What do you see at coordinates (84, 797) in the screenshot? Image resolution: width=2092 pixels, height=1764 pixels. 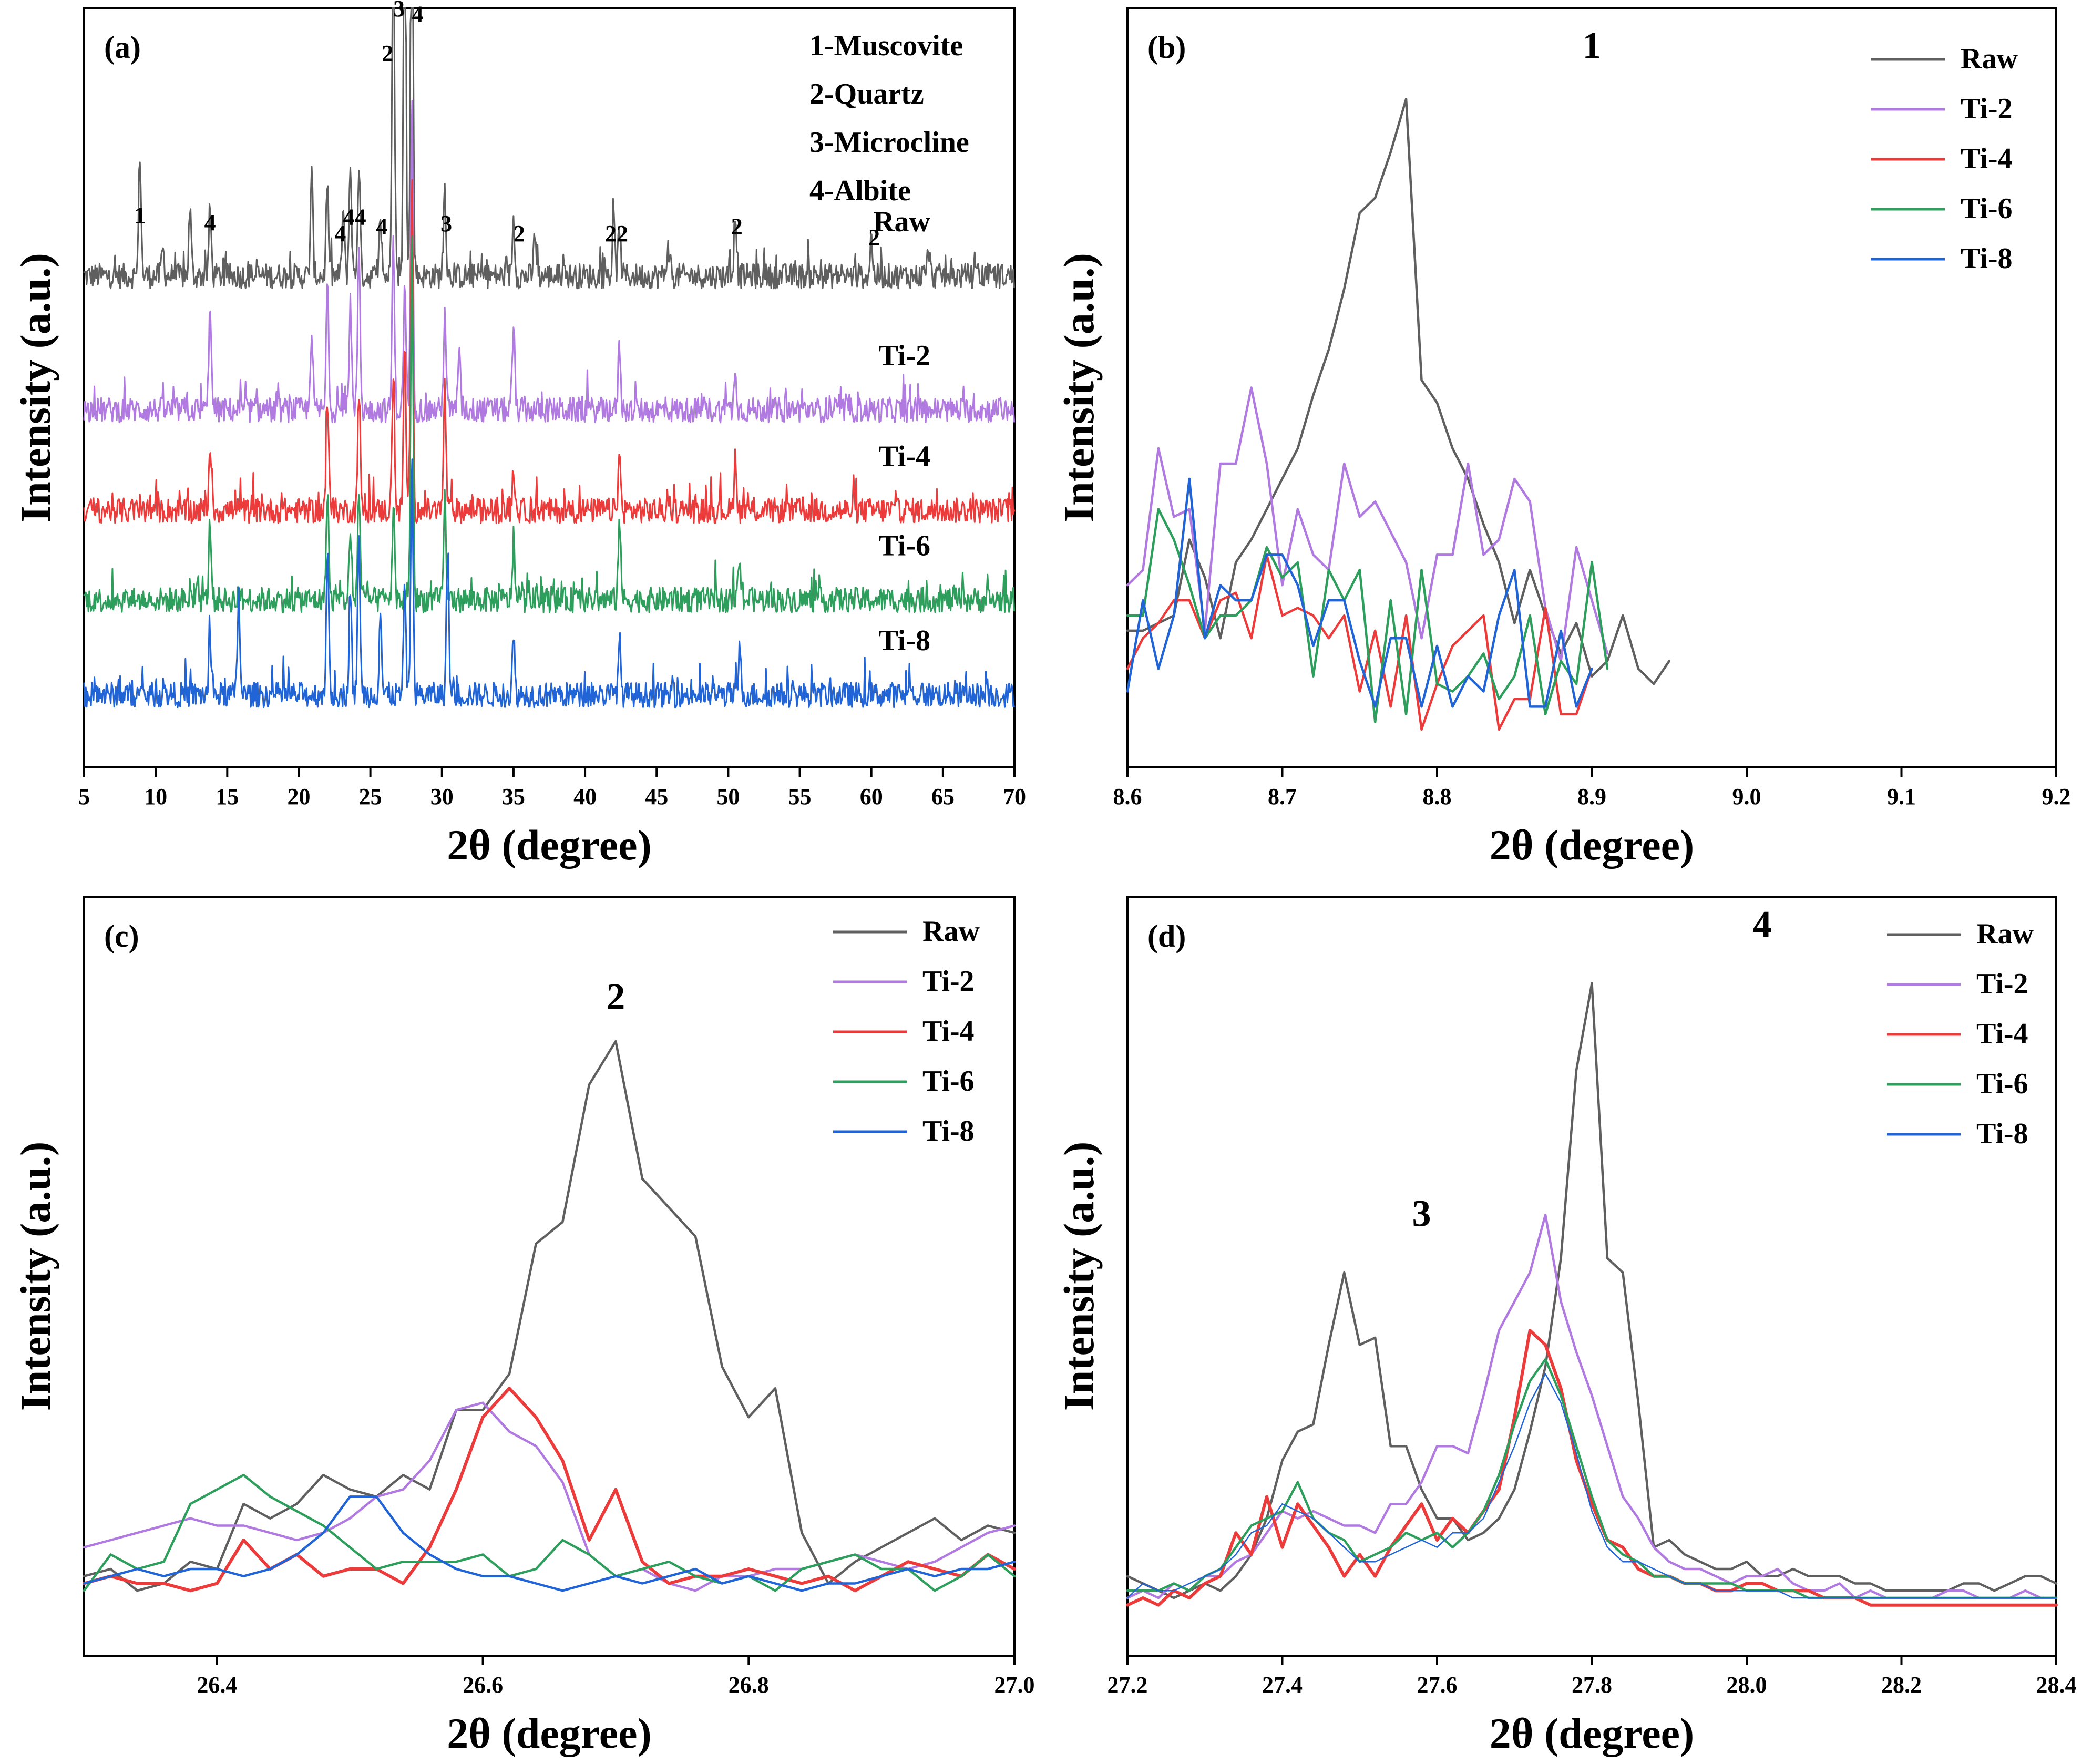 I see `x-tick-label: 5` at bounding box center [84, 797].